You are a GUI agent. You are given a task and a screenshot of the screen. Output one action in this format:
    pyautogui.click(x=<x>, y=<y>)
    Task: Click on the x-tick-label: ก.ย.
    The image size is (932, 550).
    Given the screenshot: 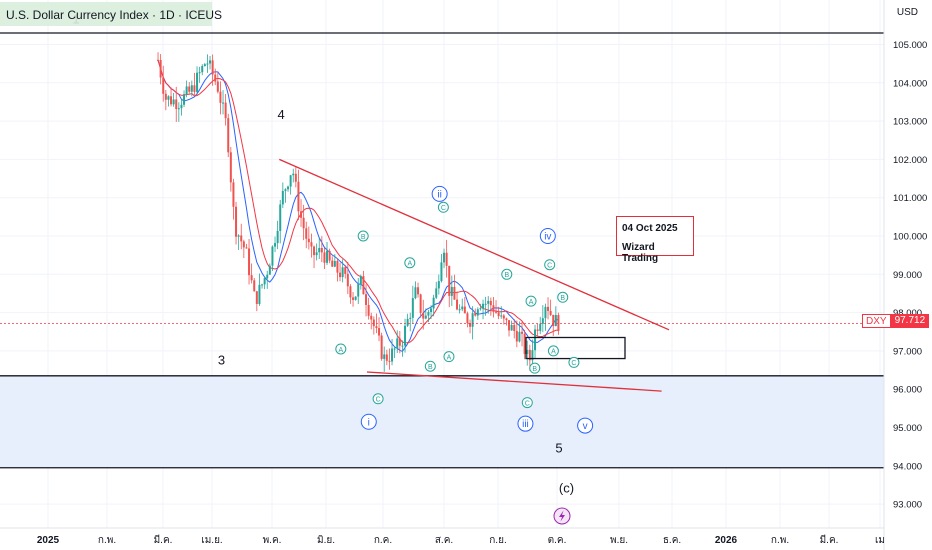 What is the action you would take?
    pyautogui.click(x=497, y=540)
    